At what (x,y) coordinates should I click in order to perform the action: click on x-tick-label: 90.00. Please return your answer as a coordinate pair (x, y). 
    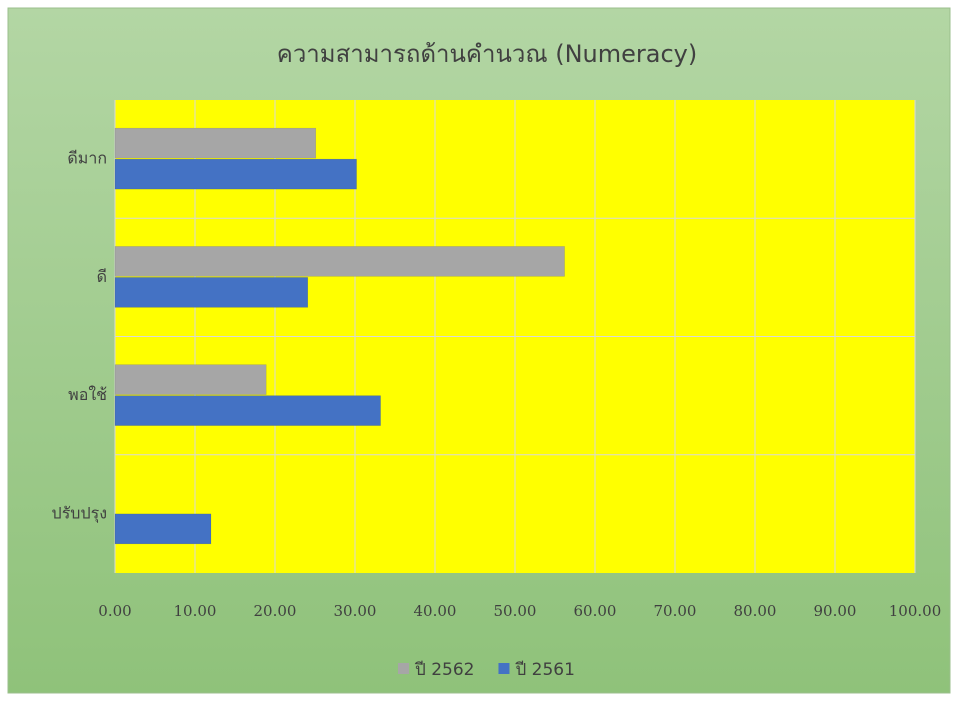
    Looking at the image, I should click on (835, 611).